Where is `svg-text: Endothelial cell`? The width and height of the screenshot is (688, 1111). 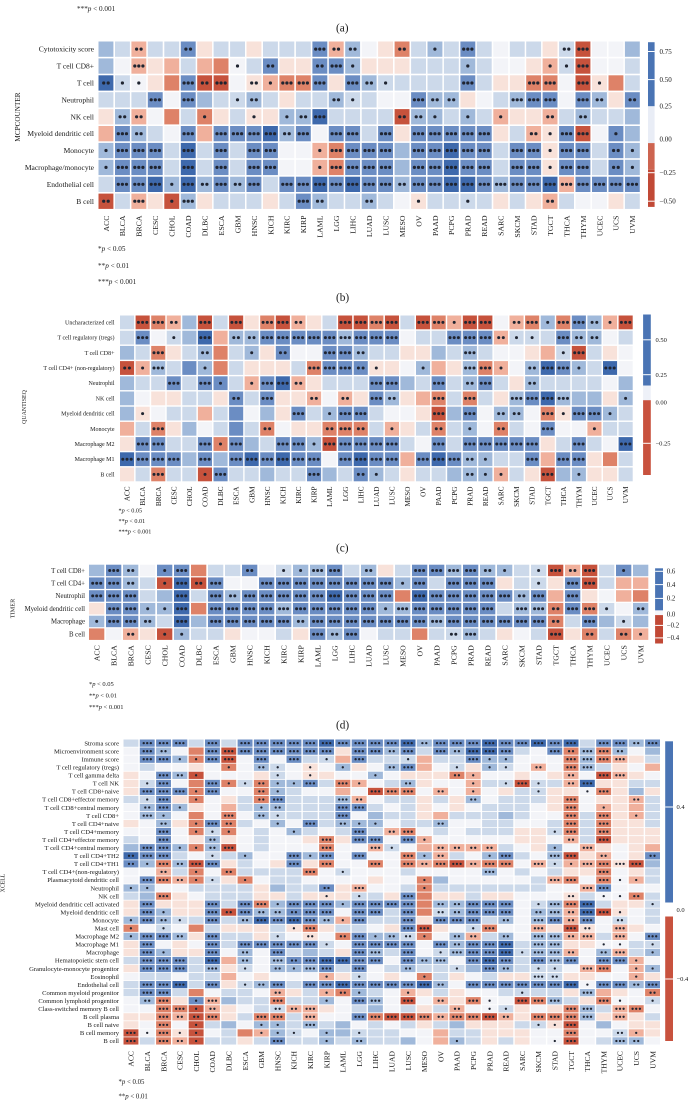 svg-text: Endothelial cell is located at coordinates (70, 184).